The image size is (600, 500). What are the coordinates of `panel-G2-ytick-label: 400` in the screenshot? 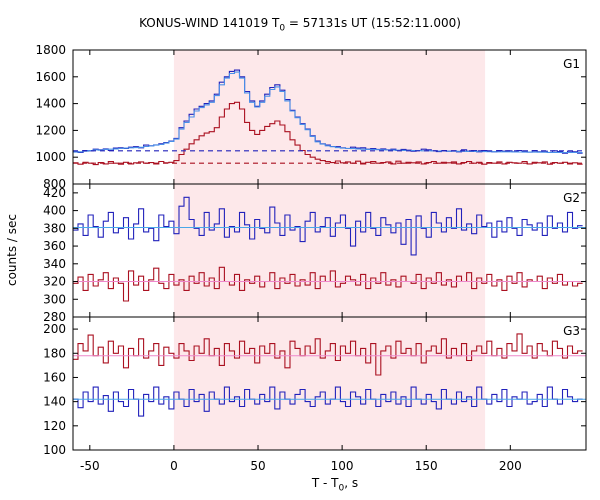 It's located at (54, 211).